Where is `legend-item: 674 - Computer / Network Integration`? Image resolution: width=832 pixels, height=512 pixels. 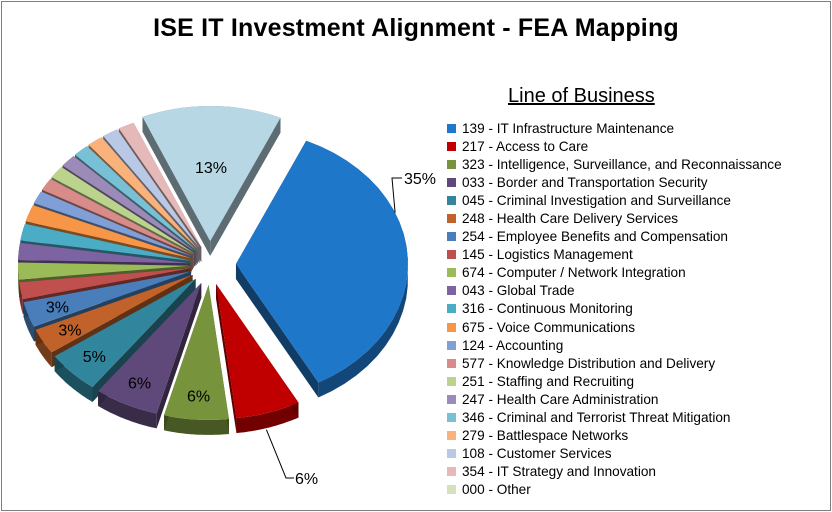
legend-item: 674 - Computer / Network Integration is located at coordinates (614, 273).